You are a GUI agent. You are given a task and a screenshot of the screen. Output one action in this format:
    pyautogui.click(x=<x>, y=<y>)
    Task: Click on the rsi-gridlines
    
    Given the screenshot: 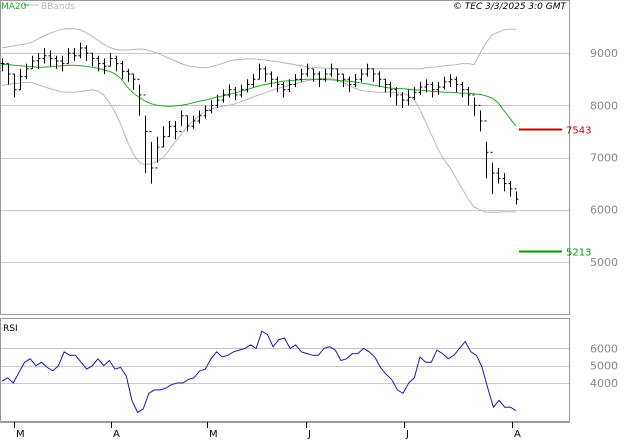 What is the action you would take?
    pyautogui.click(x=285, y=366)
    